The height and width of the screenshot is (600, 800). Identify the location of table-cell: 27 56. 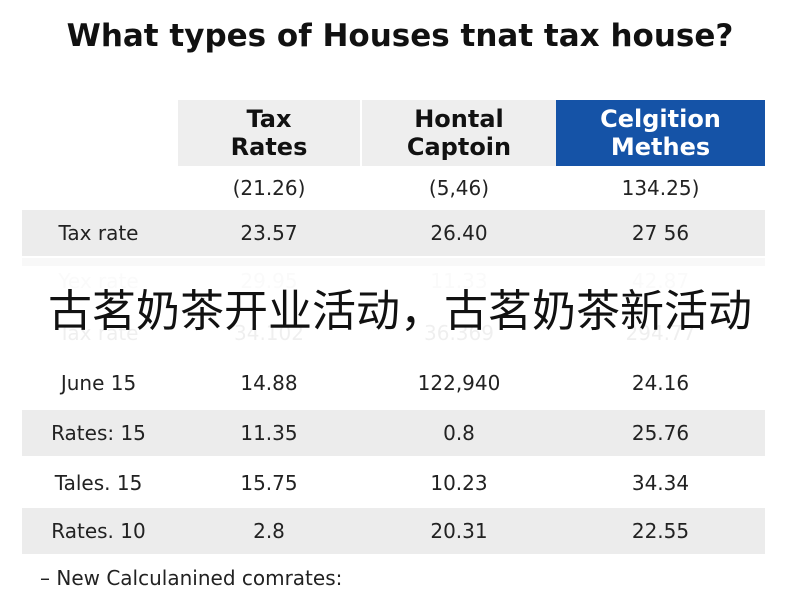
(660, 233).